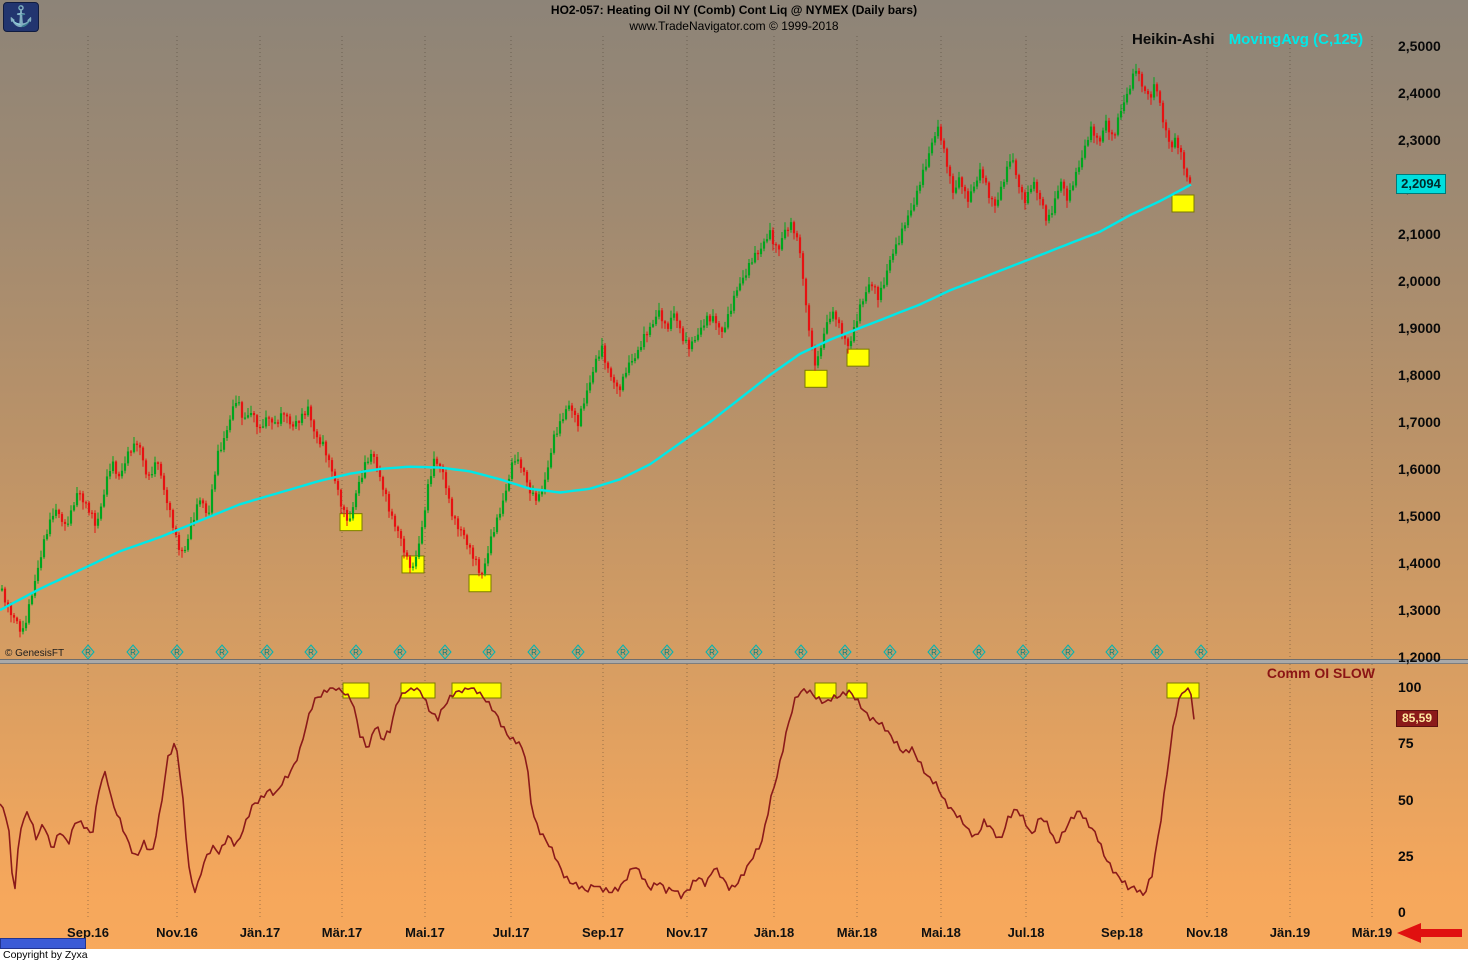 The width and height of the screenshot is (1468, 960). Describe the element at coordinates (1419, 328) in the screenshot. I see `price-axis-label: 1,9000` at that location.